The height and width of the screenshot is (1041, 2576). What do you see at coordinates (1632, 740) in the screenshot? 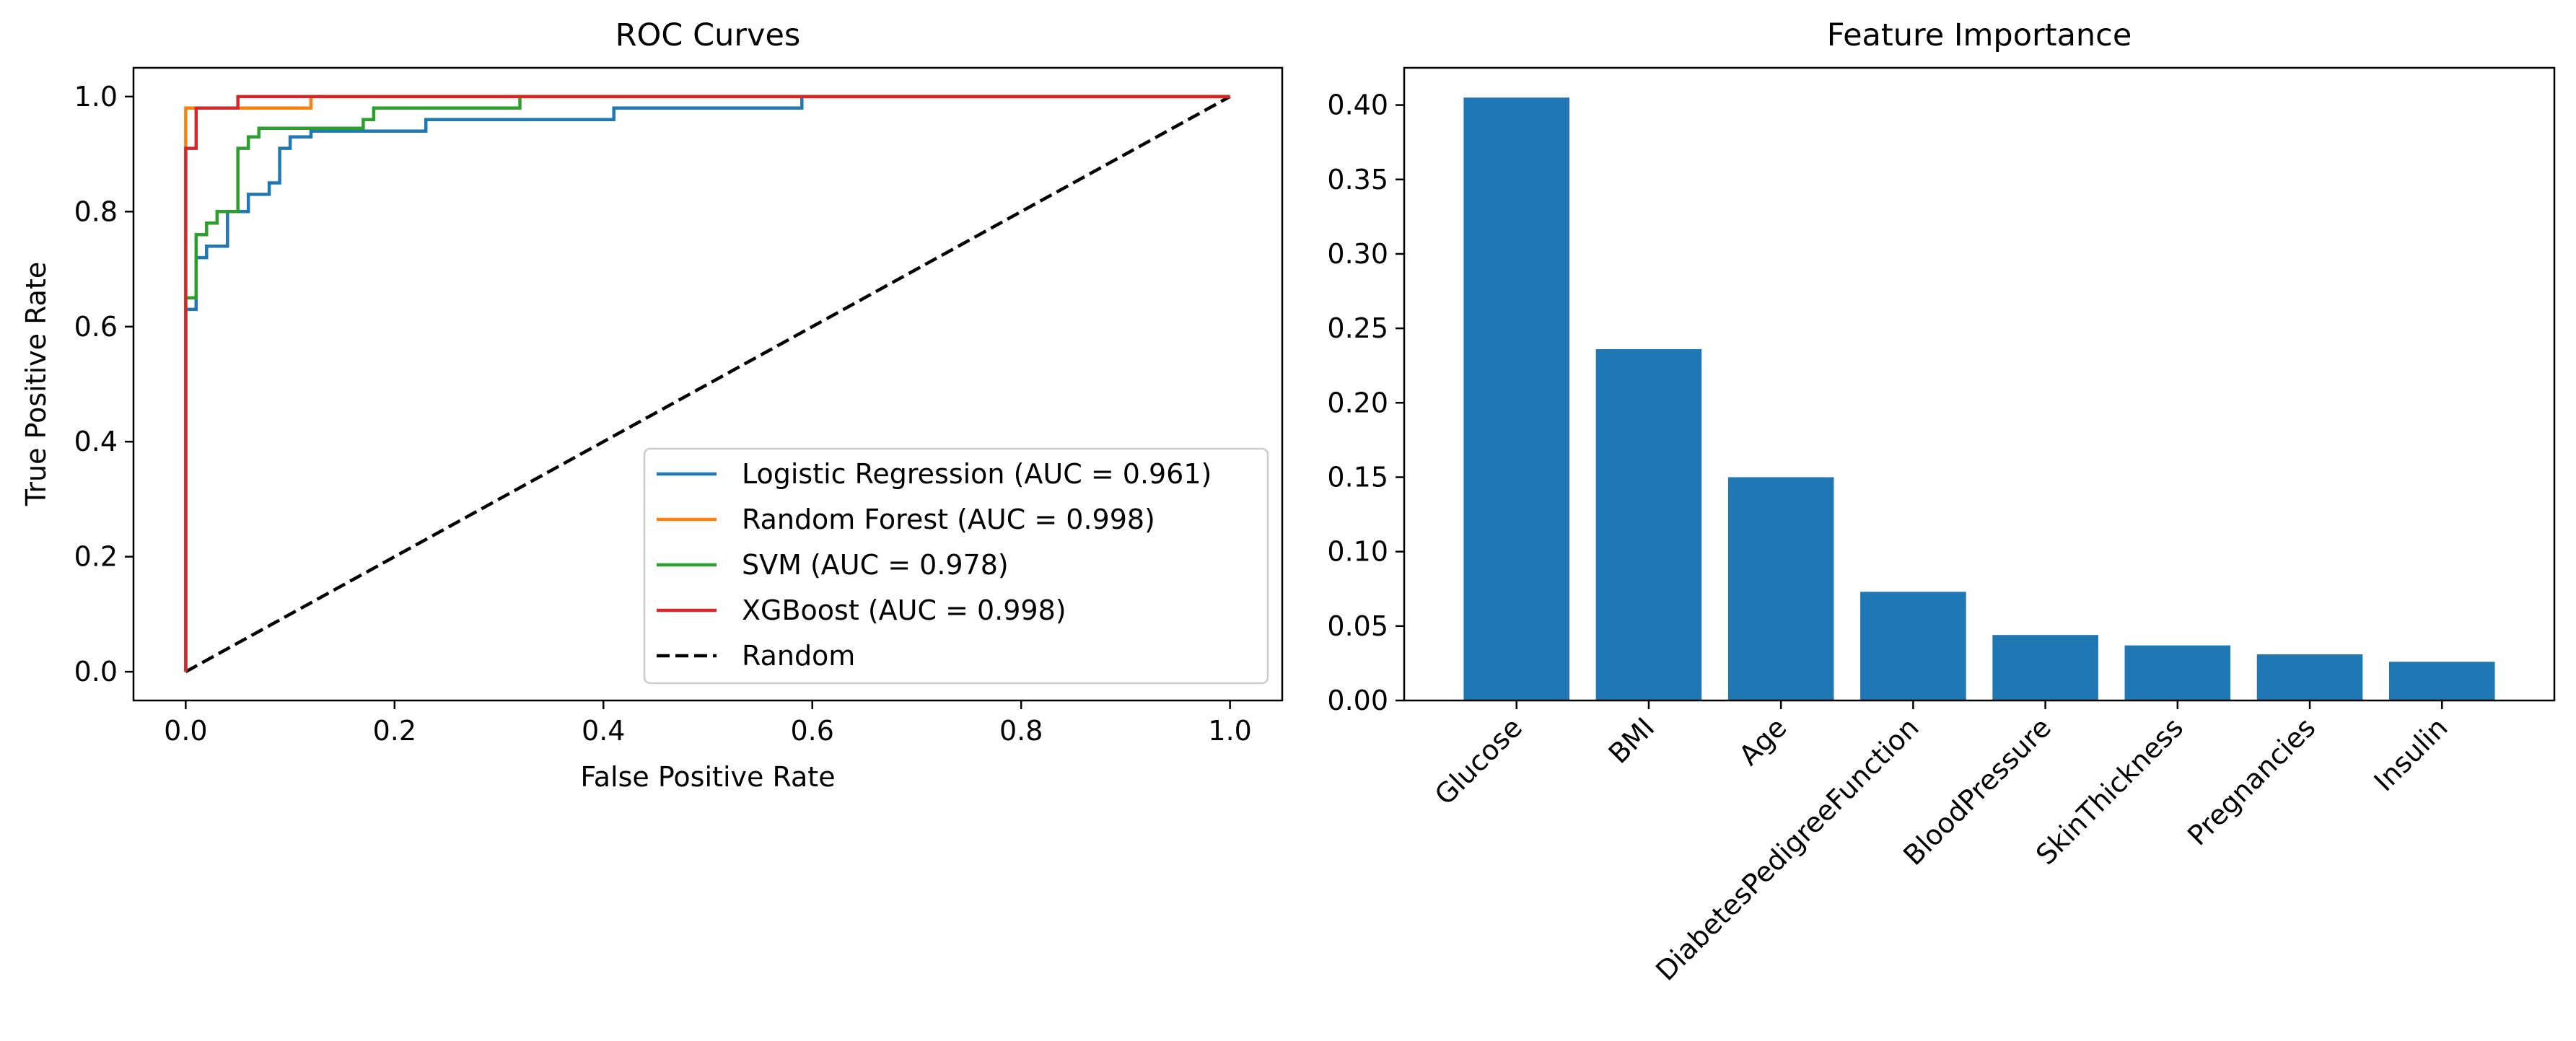
I see `feature-importance-x-tick-label: BMI` at bounding box center [1632, 740].